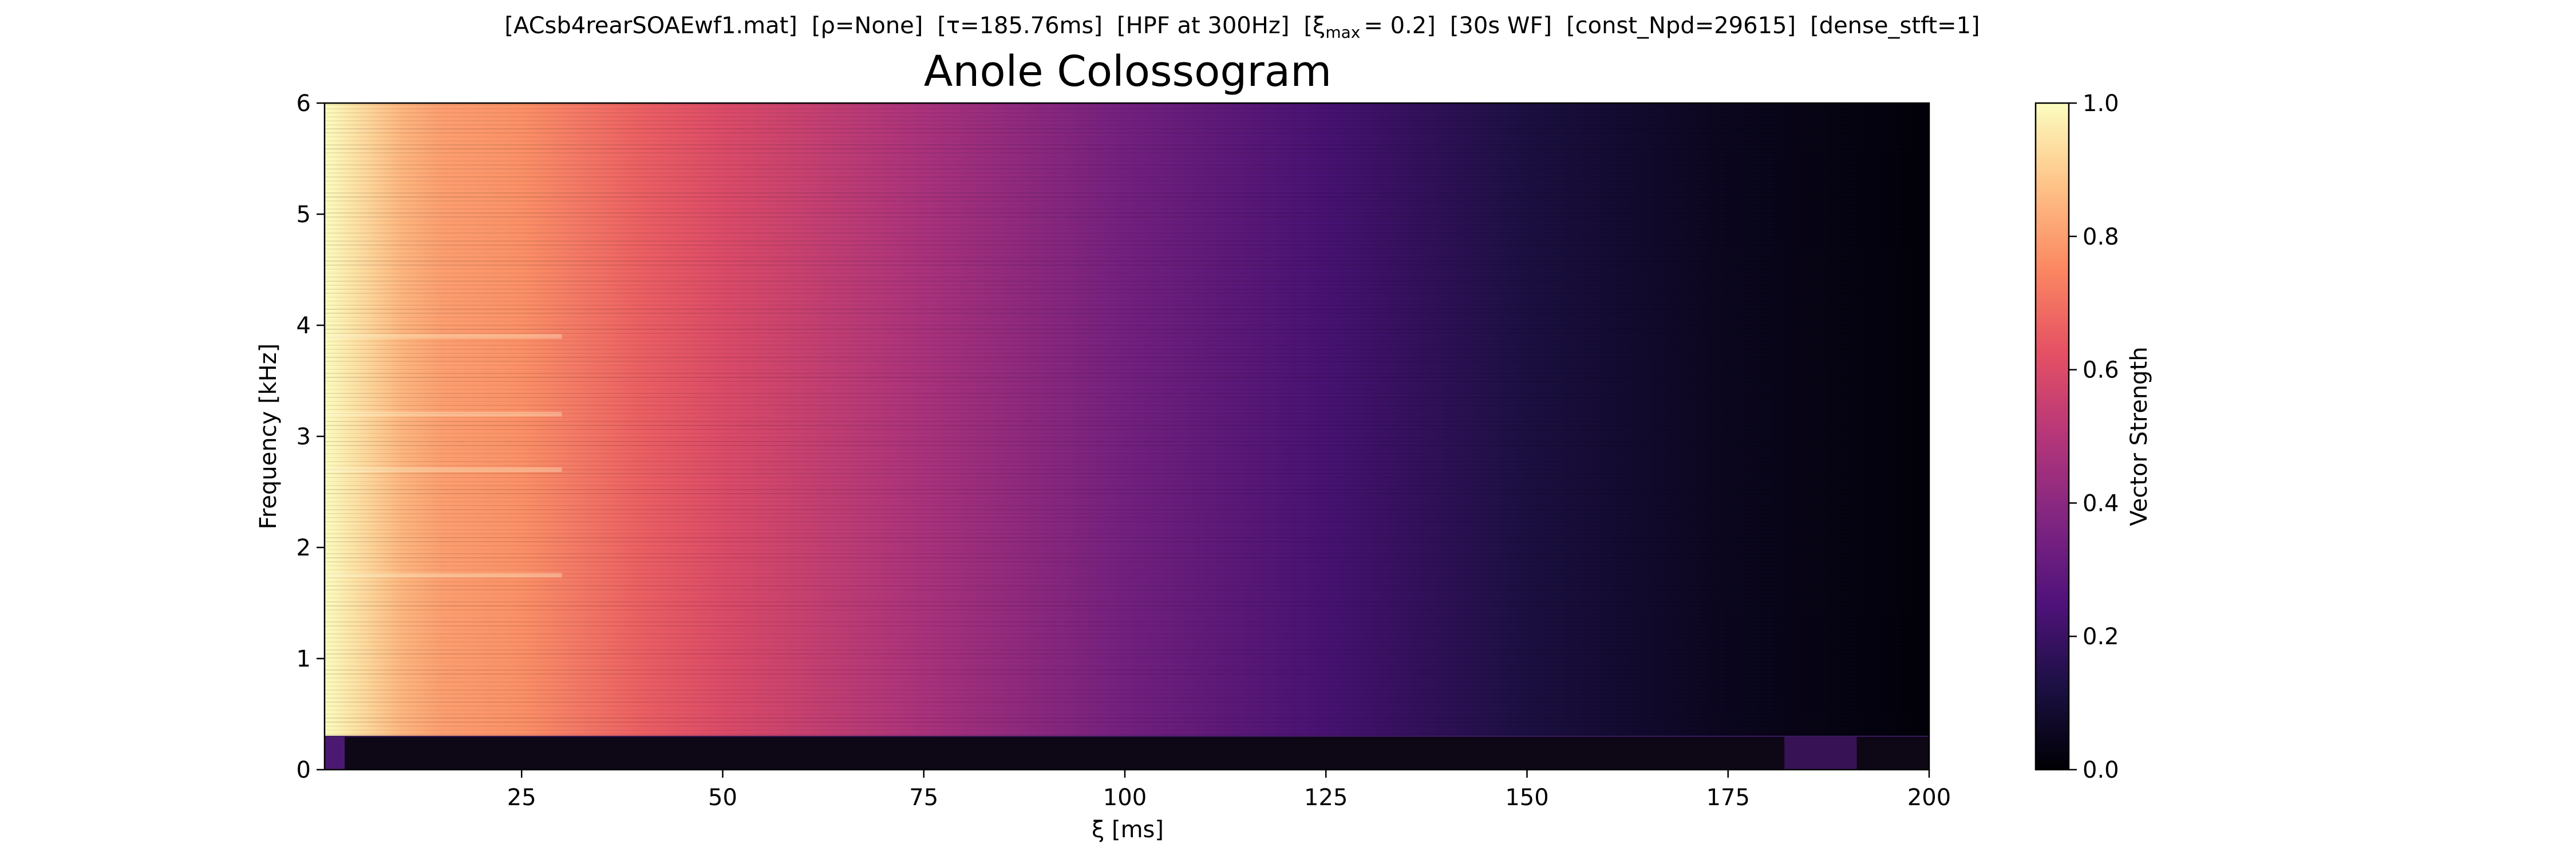 The height and width of the screenshot is (859, 2576). Describe the element at coordinates (2101, 103) in the screenshot. I see `colorbar-tick-label: 1.0` at that location.